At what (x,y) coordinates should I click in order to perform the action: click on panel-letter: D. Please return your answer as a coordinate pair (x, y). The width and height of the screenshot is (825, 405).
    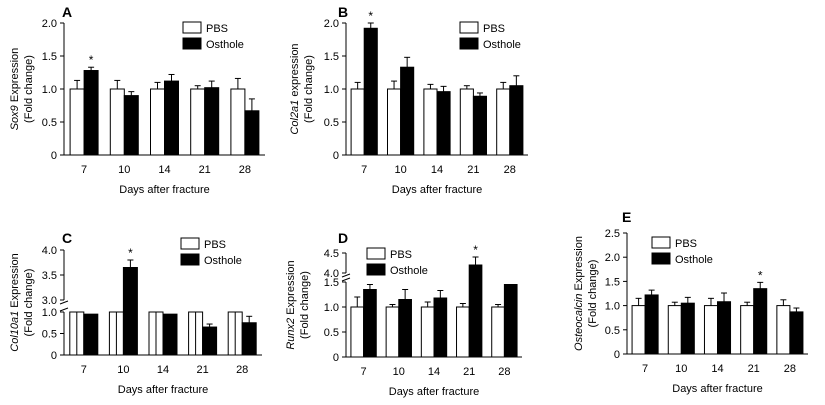
    Looking at the image, I should click on (343, 238).